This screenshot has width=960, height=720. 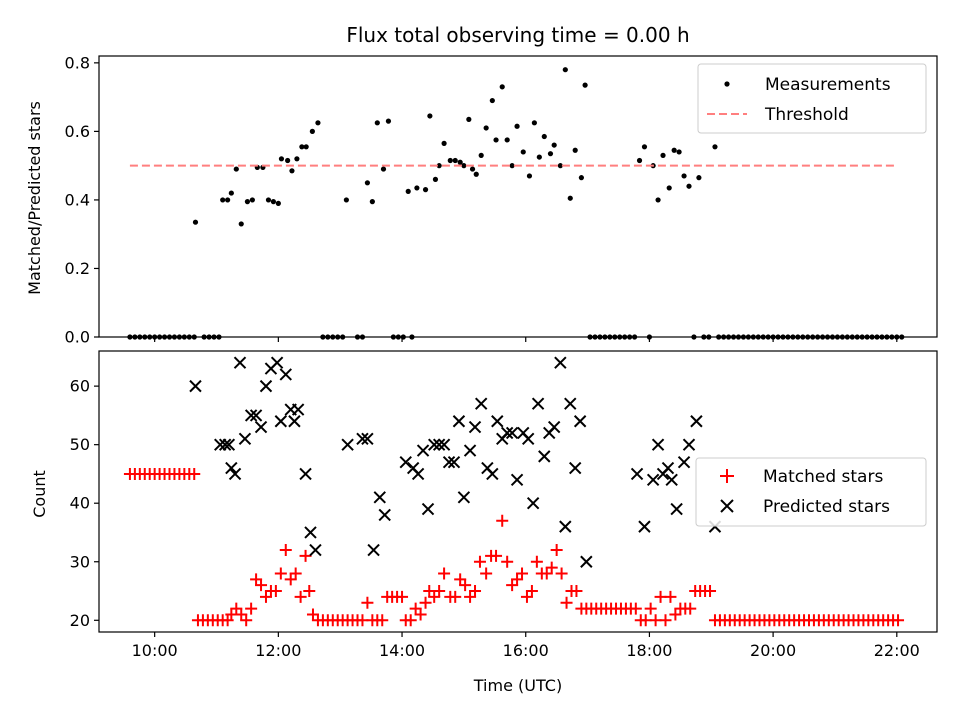 I want to click on top-chart-title: Flux total observing time = 0.00 h, so click(x=517, y=35).